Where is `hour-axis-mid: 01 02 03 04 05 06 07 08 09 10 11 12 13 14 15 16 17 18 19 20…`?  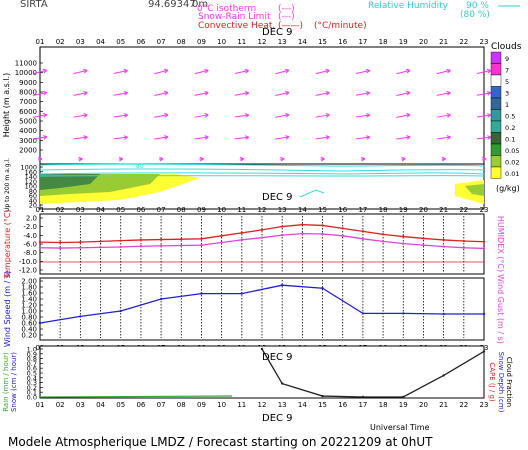
hour-axis-mid: 01 02 03 04 05 06 07 08 09 10 11 12 13 14 15 16 17 18 19 20… is located at coordinates (262, 210).